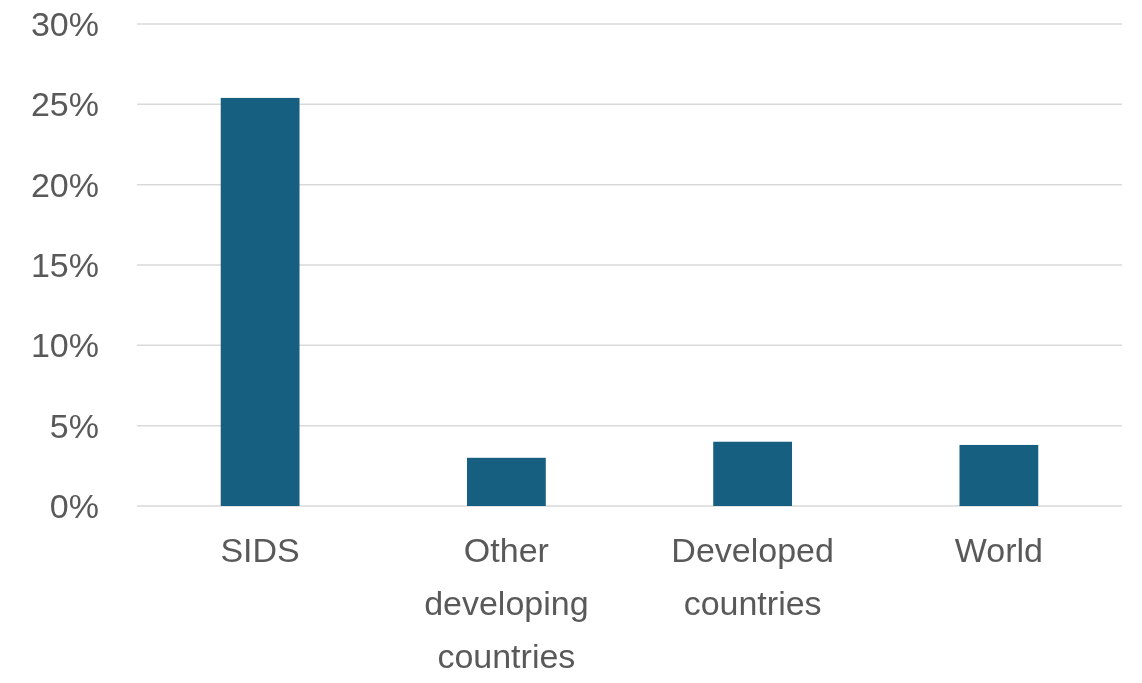  I want to click on y-tick-label: 30%, so click(64, 23).